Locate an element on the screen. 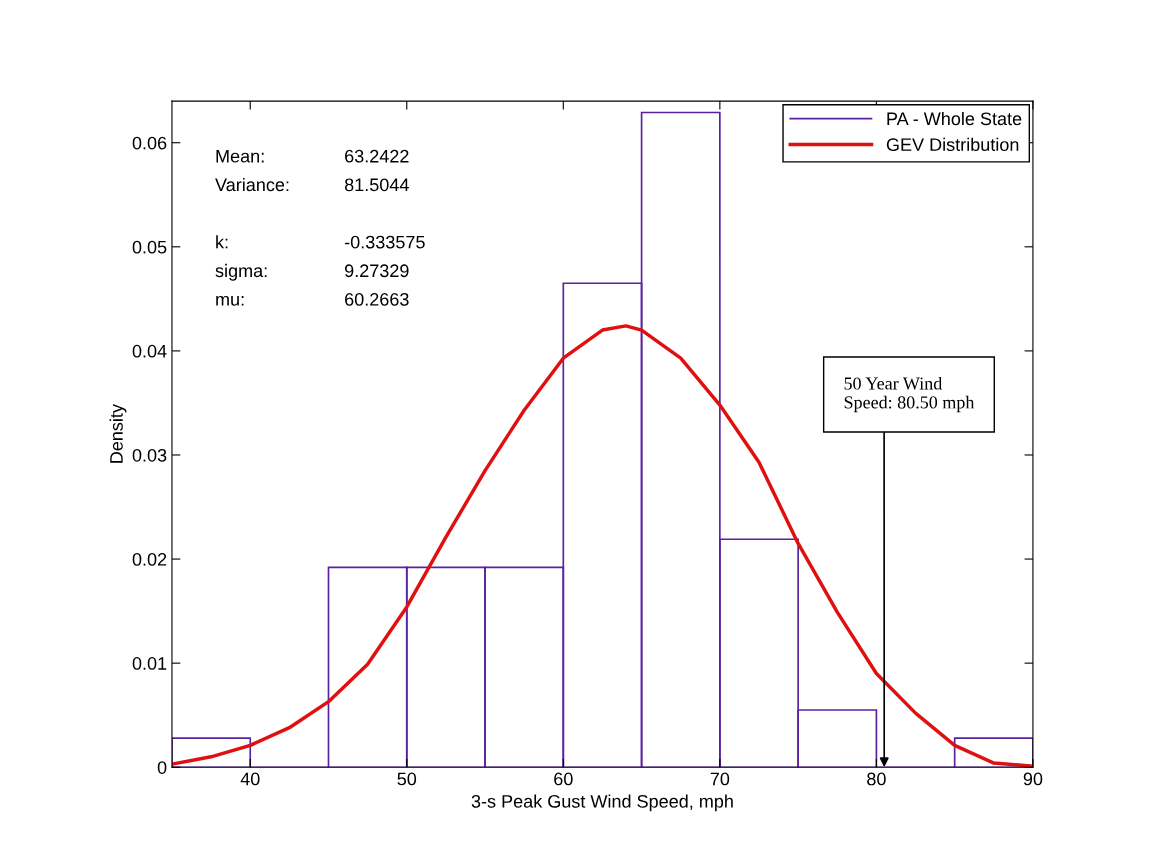 This screenshot has width=1158, height=864. text: k: -0.333575 sigma: 9.27329 mu: 60.2663 is located at coordinates (320, 270).